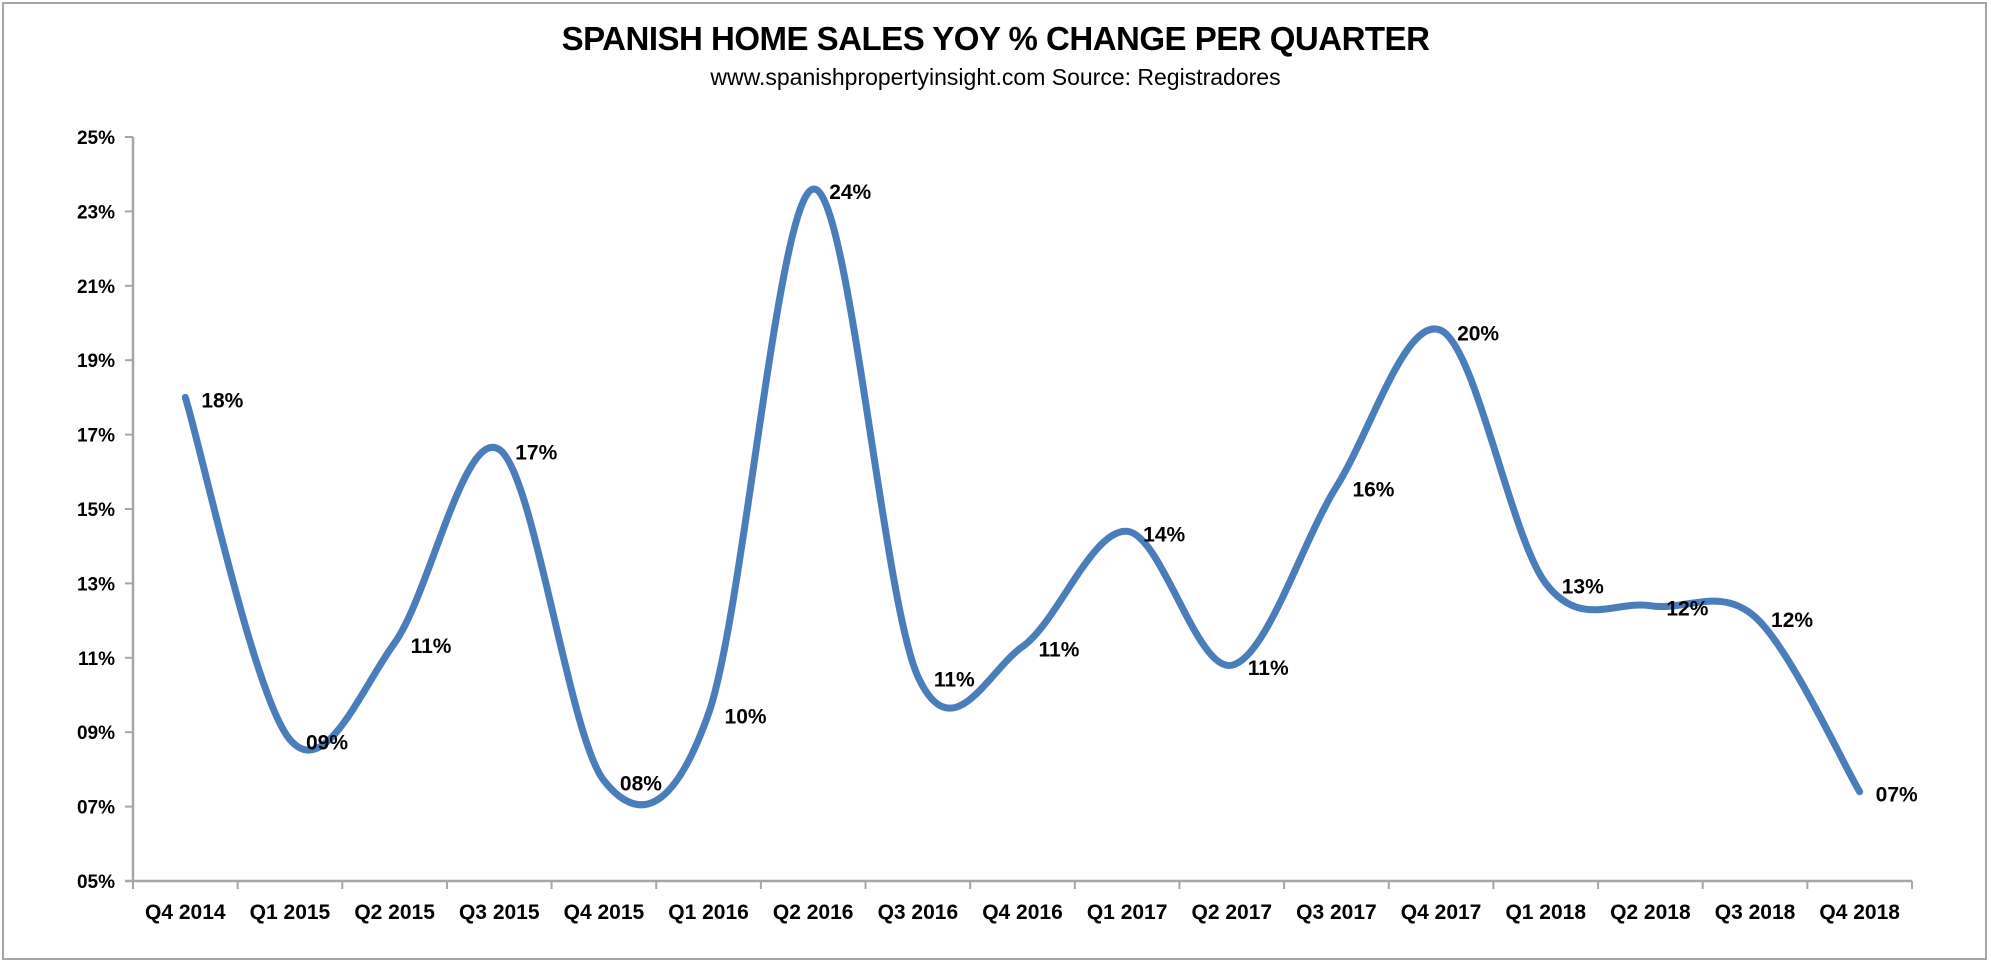 This screenshot has width=1991, height=964. Describe the element at coordinates (1373, 490) in the screenshot. I see `data-label: 16%` at that location.